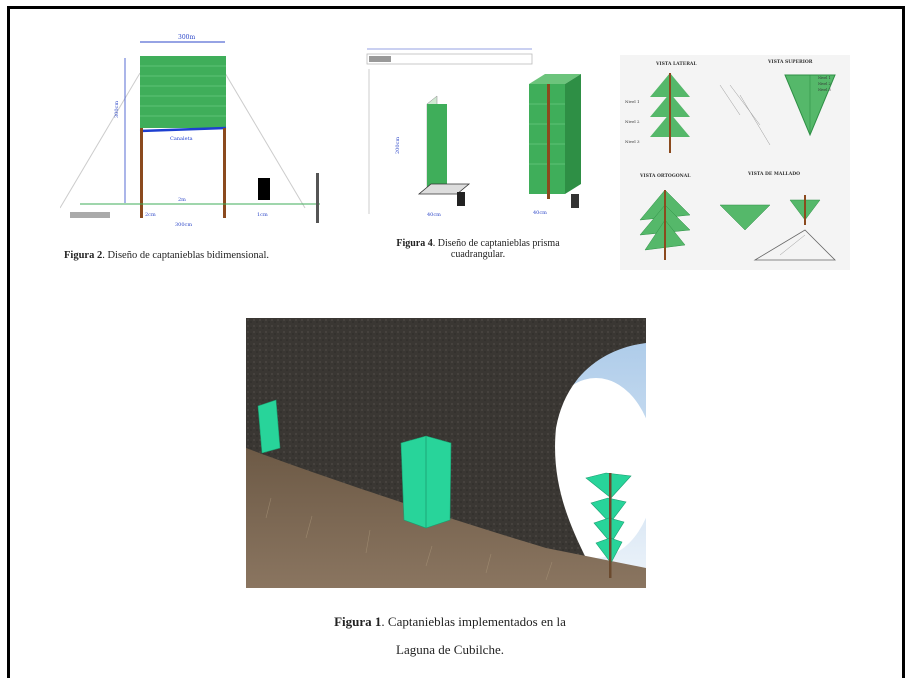  Describe the element at coordinates (183, 92) in the screenshot. I see `mesh-panel` at that location.